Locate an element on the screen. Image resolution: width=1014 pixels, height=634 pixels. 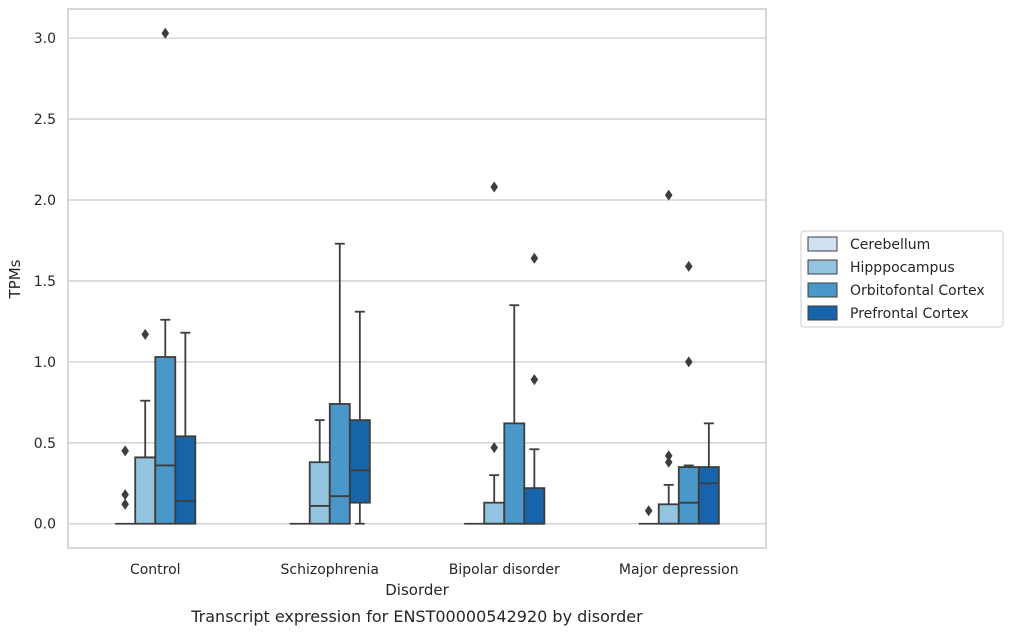
y-tick-label: 3.0 is located at coordinates (45, 39).